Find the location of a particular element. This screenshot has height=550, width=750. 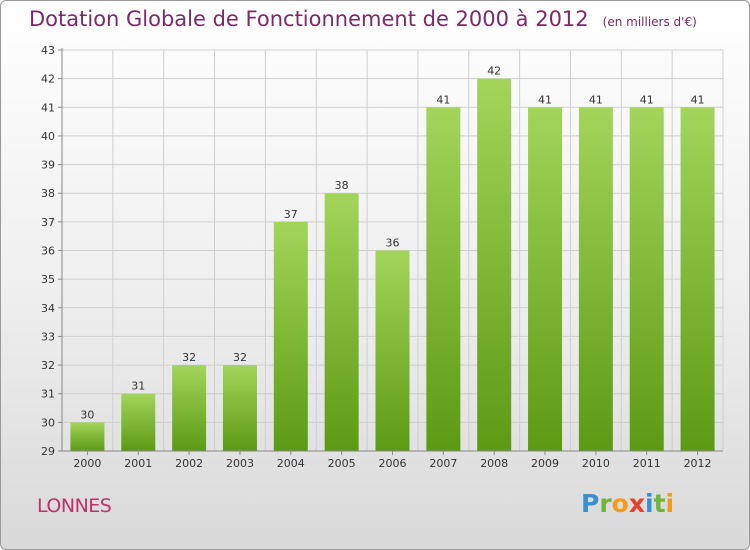

y-tick-label: 31 is located at coordinates (48, 394).